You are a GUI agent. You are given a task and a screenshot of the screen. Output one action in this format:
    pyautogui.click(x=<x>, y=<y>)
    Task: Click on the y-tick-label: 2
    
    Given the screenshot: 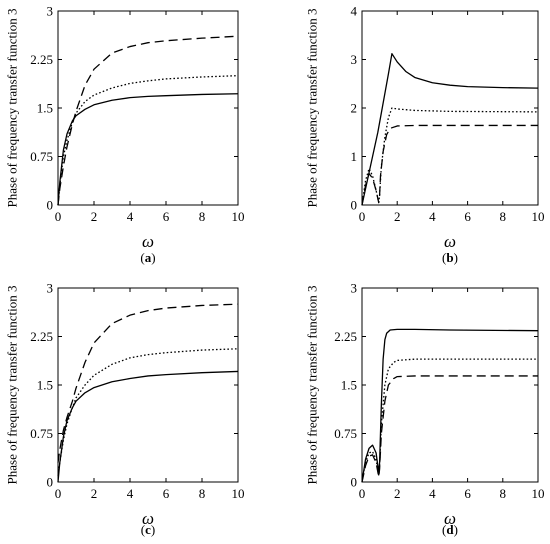 What is the action you would take?
    pyautogui.click(x=354, y=108)
    